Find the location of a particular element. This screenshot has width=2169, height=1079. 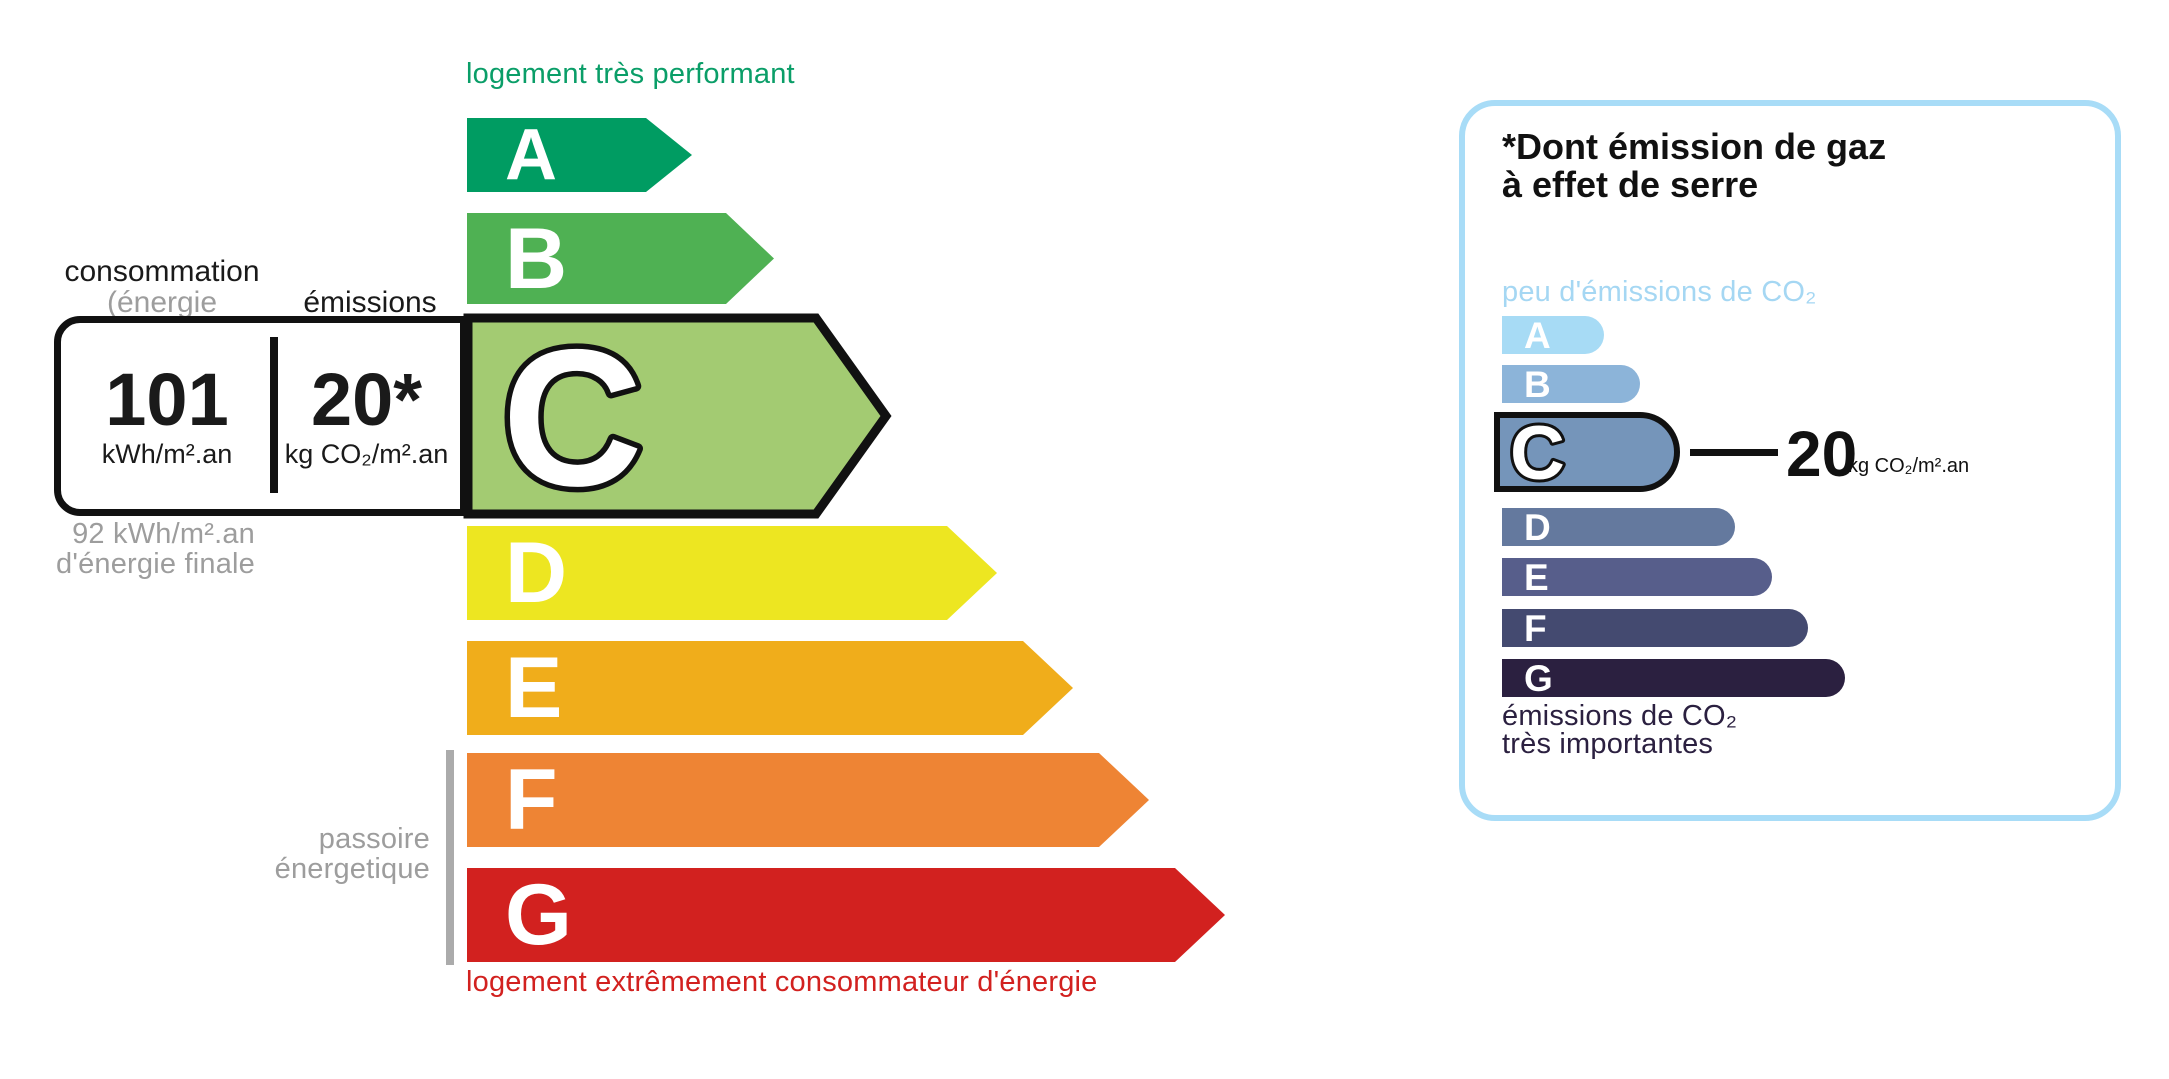

co2-class-letter-e: E is located at coordinates (1536, 577).